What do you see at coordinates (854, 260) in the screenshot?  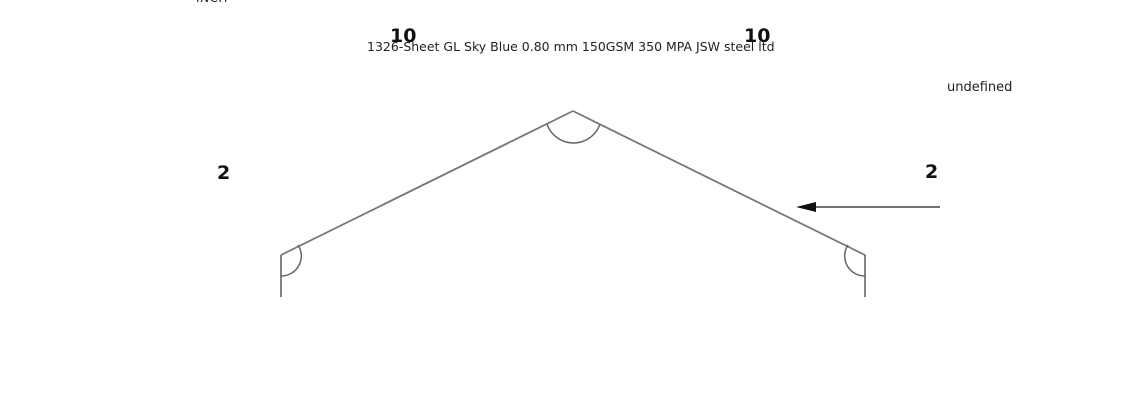 I see `right-bend-angle-arc` at bounding box center [854, 260].